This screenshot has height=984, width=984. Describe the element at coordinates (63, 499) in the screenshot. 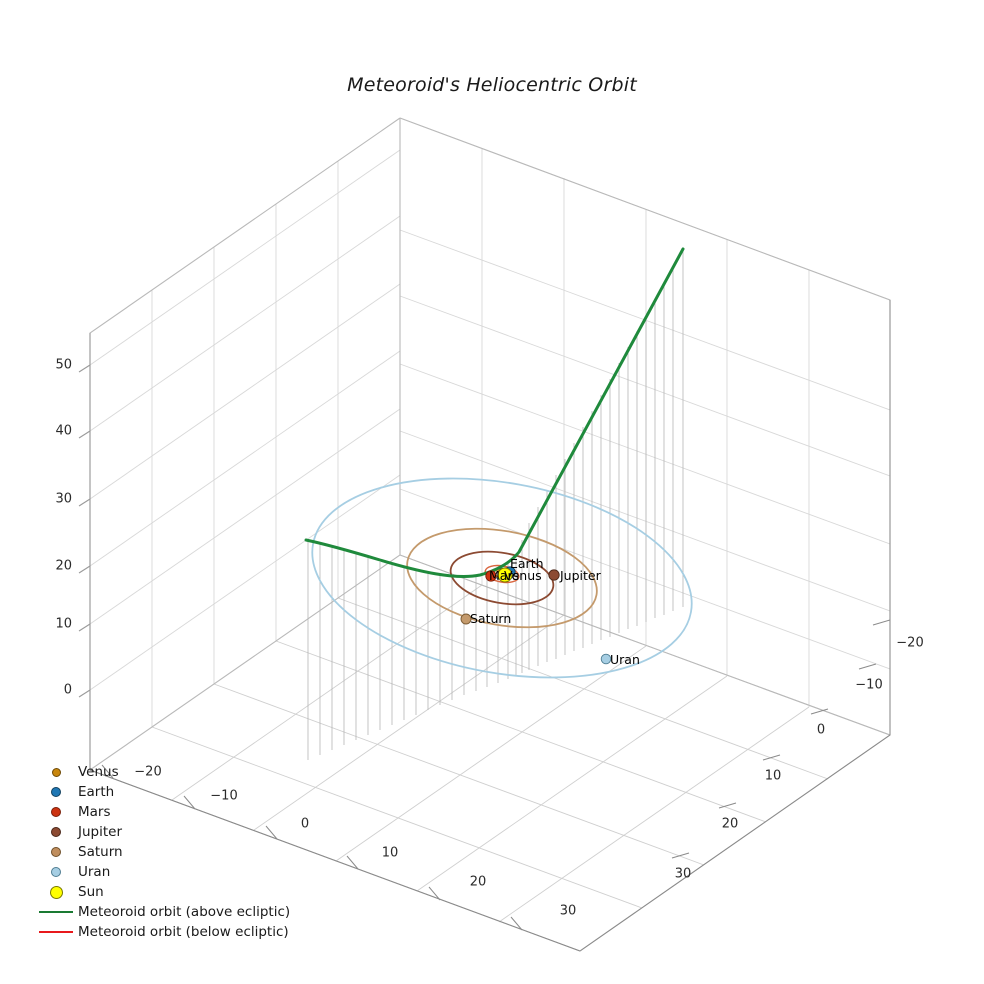

I see `z-tick: 30` at that location.